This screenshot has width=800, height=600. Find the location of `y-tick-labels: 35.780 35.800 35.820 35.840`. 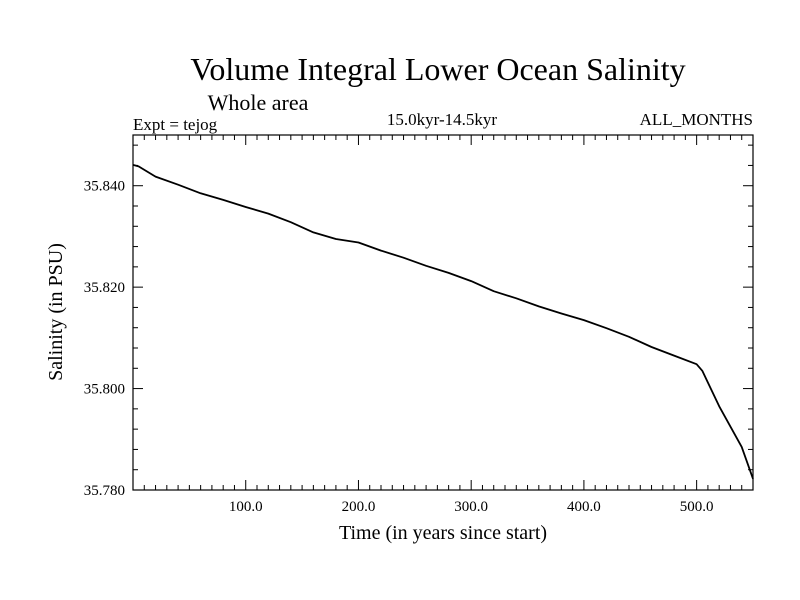

y-tick-labels: 35.780 35.800 35.820 35.840 is located at coordinates (104, 339).